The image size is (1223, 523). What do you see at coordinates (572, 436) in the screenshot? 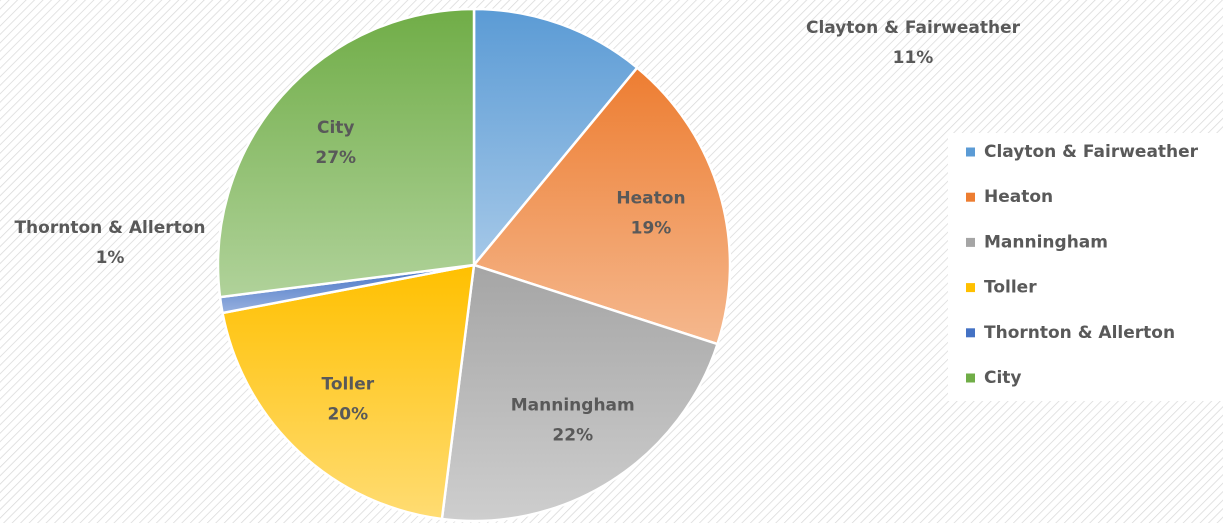
I see `slice-value: 22%` at bounding box center [572, 436].